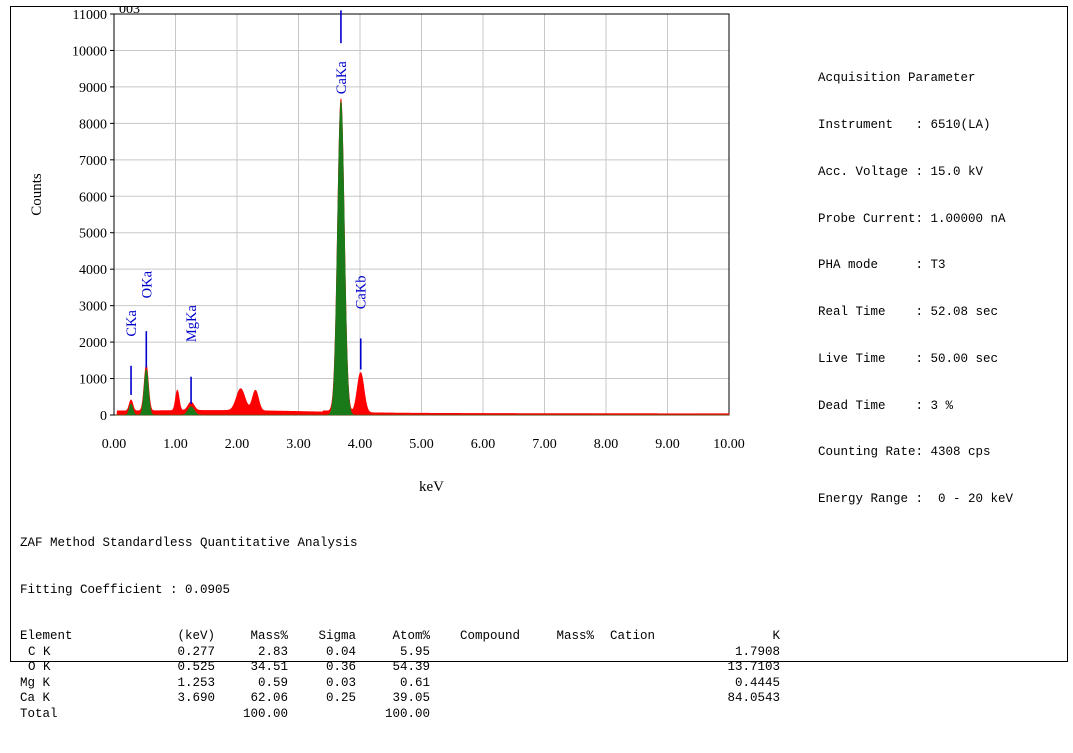 This screenshot has width=1073, height=753. What do you see at coordinates (337, 636) in the screenshot?
I see `cell: Sigma` at bounding box center [337, 636].